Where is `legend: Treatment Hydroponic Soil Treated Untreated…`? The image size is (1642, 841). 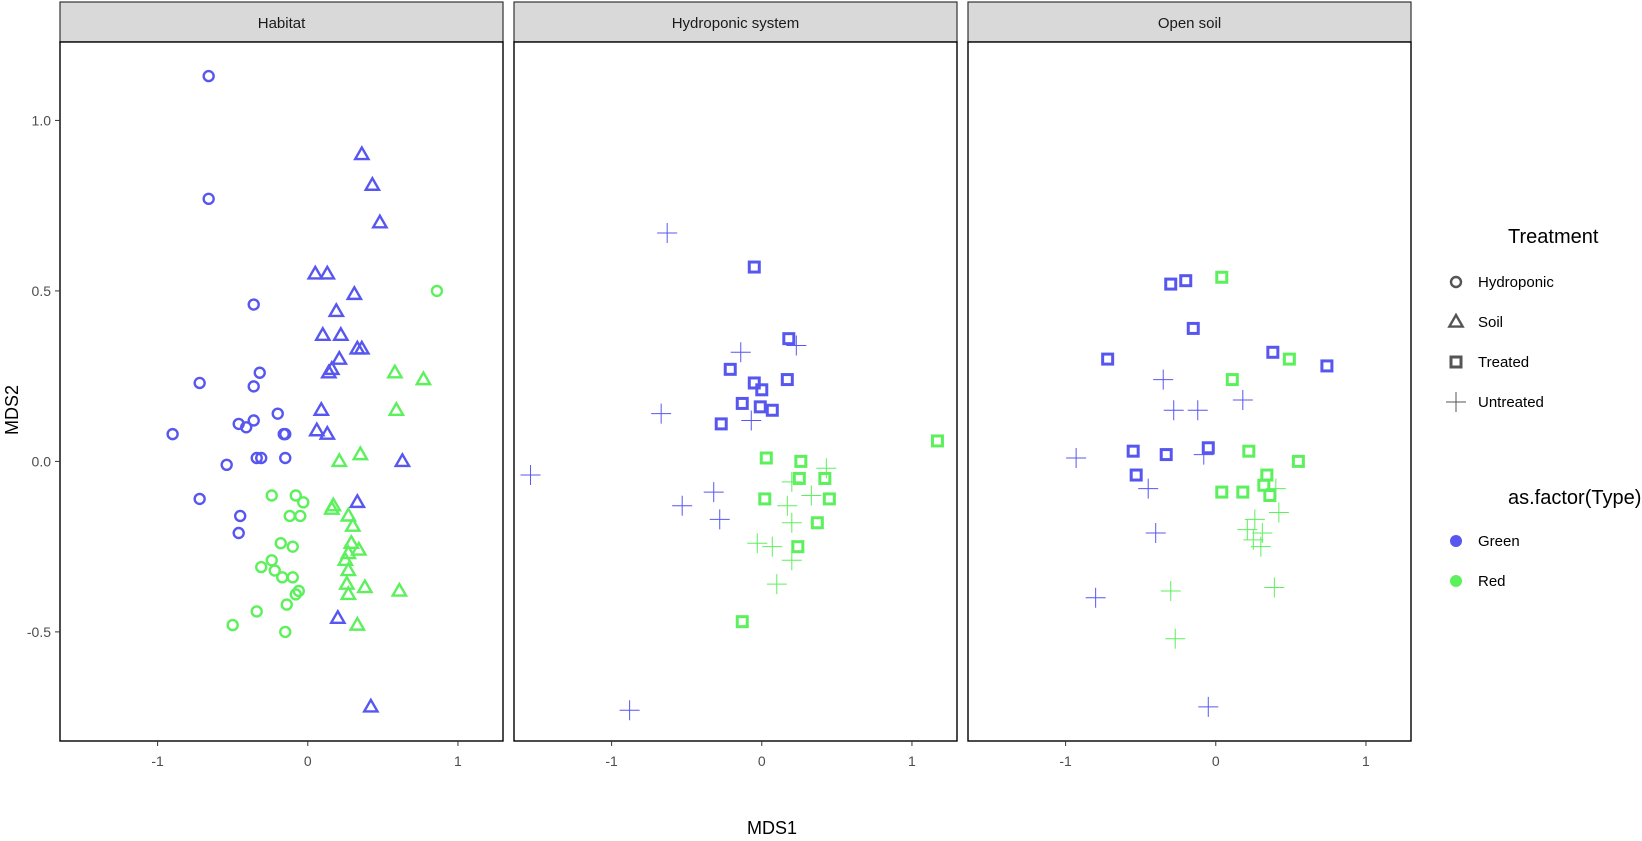 legend: Treatment Hydroponic Soil Treated Untreated… is located at coordinates (1543, 408).